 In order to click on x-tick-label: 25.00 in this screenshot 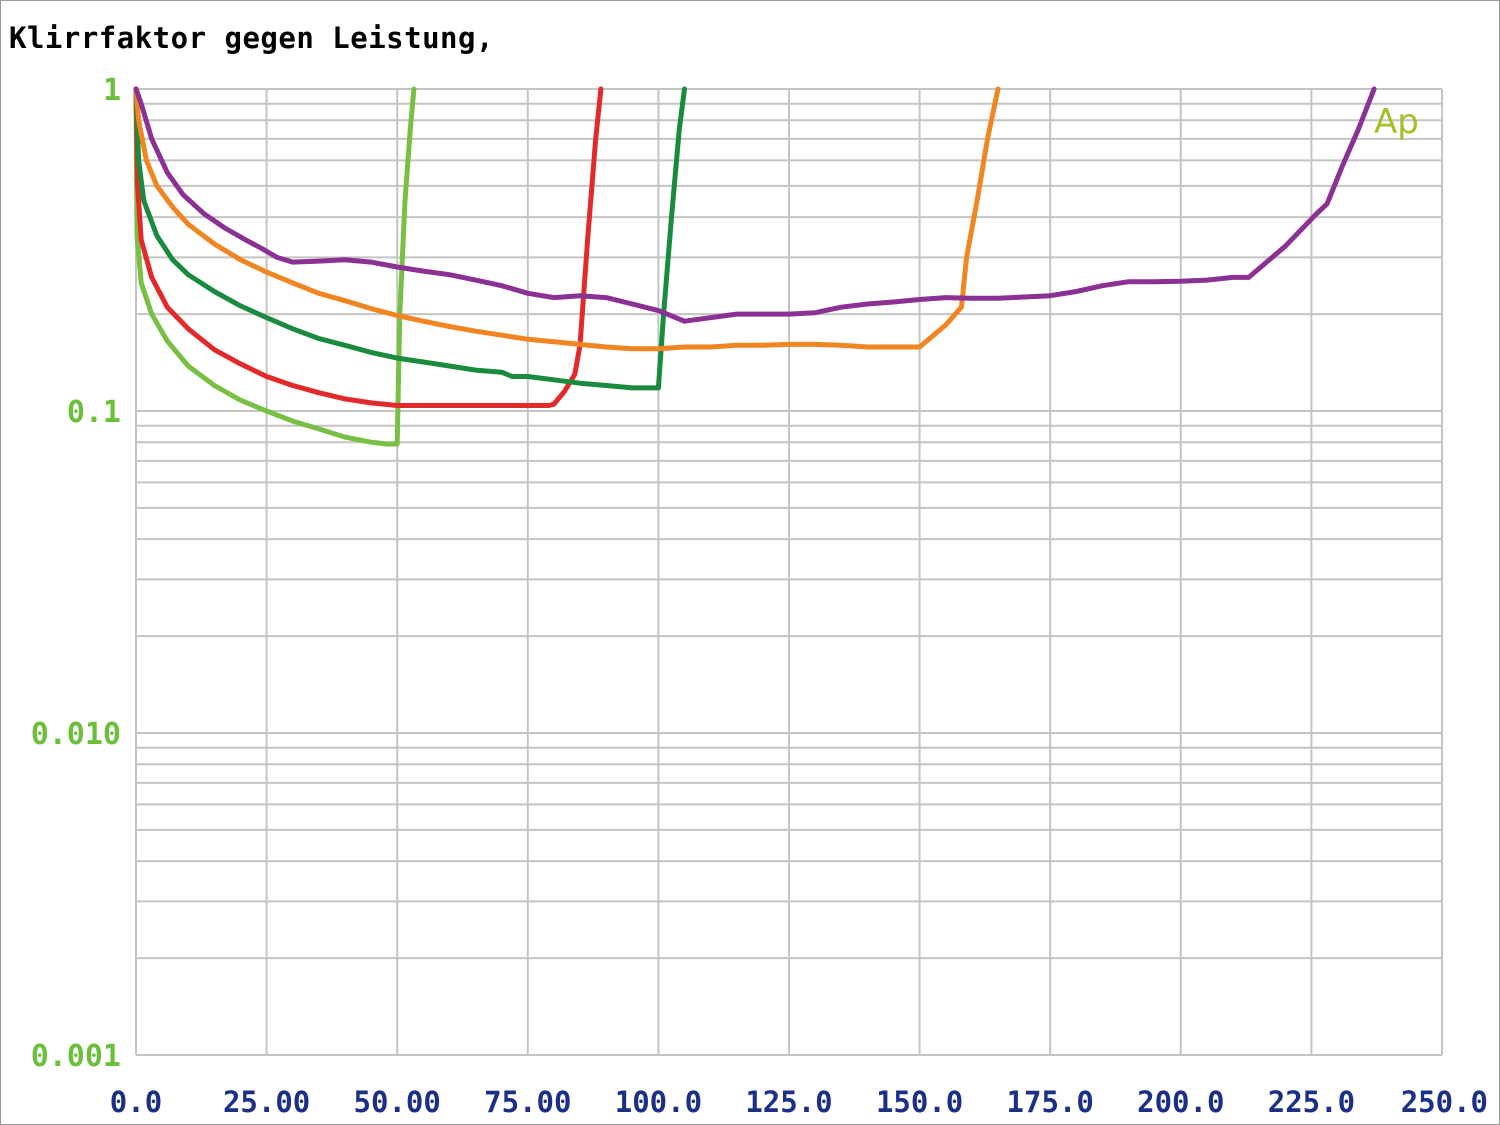, I will do `click(266, 1102)`.